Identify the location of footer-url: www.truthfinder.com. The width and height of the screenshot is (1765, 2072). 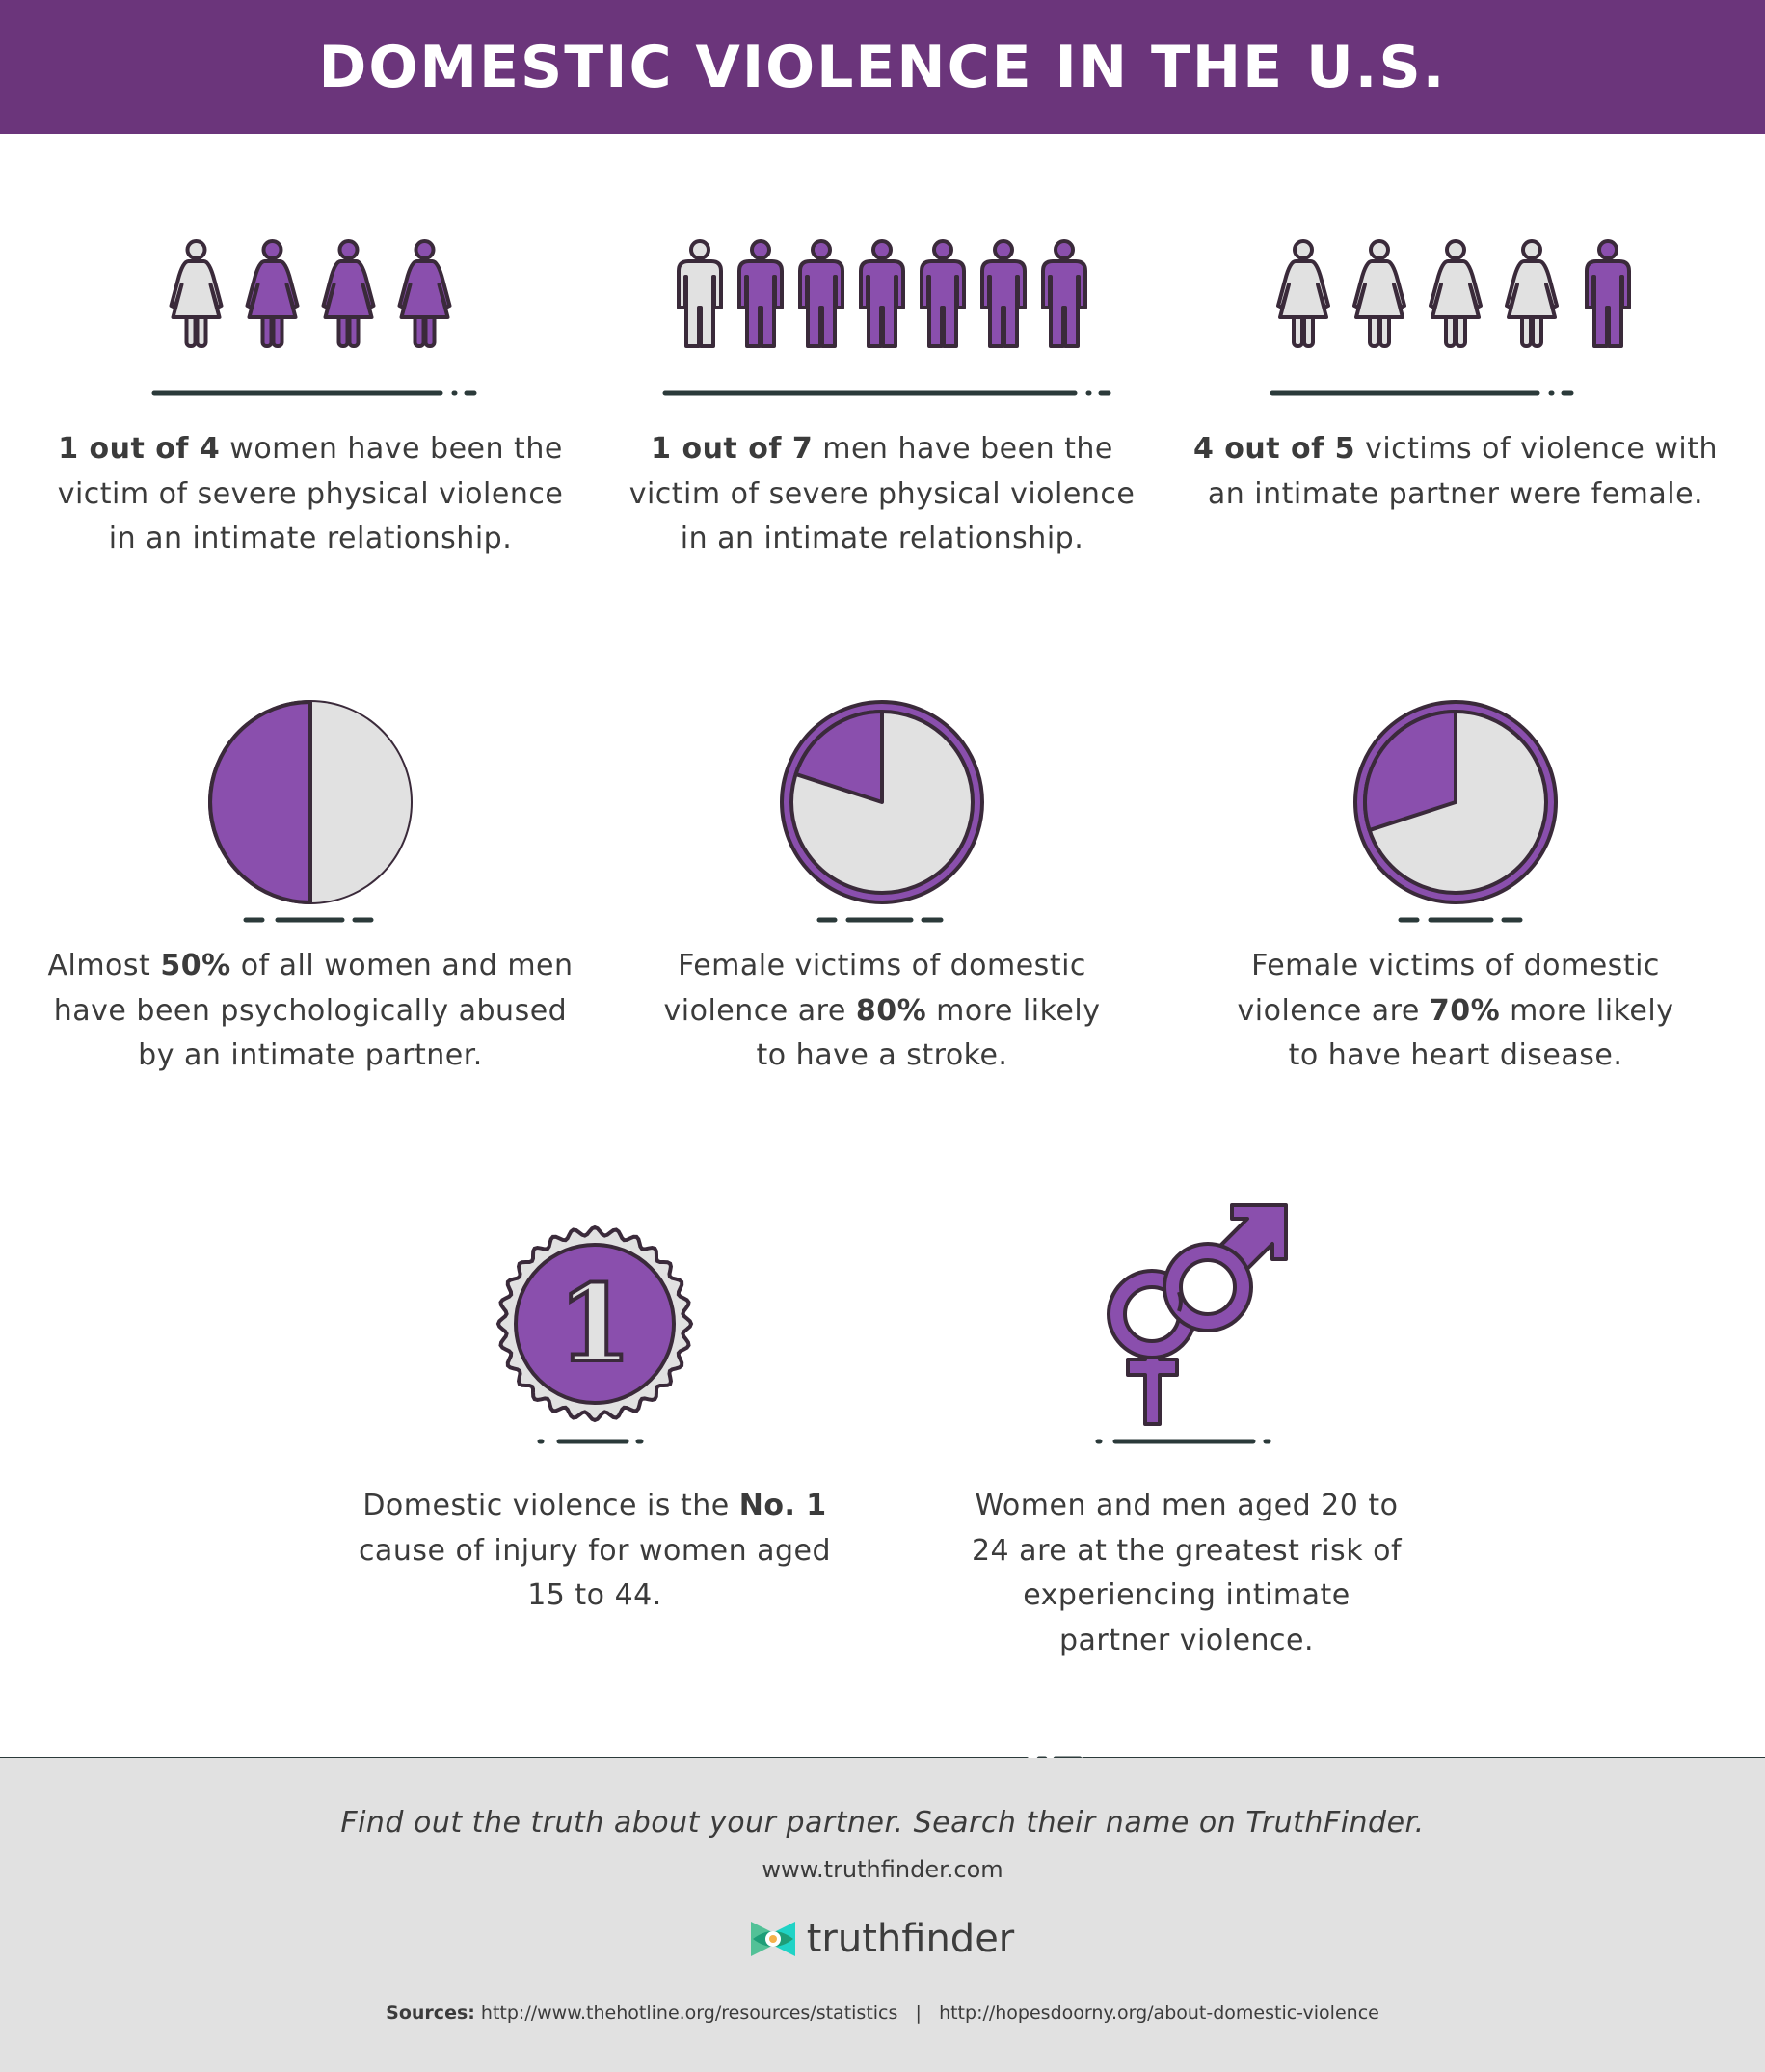
(882, 1869).